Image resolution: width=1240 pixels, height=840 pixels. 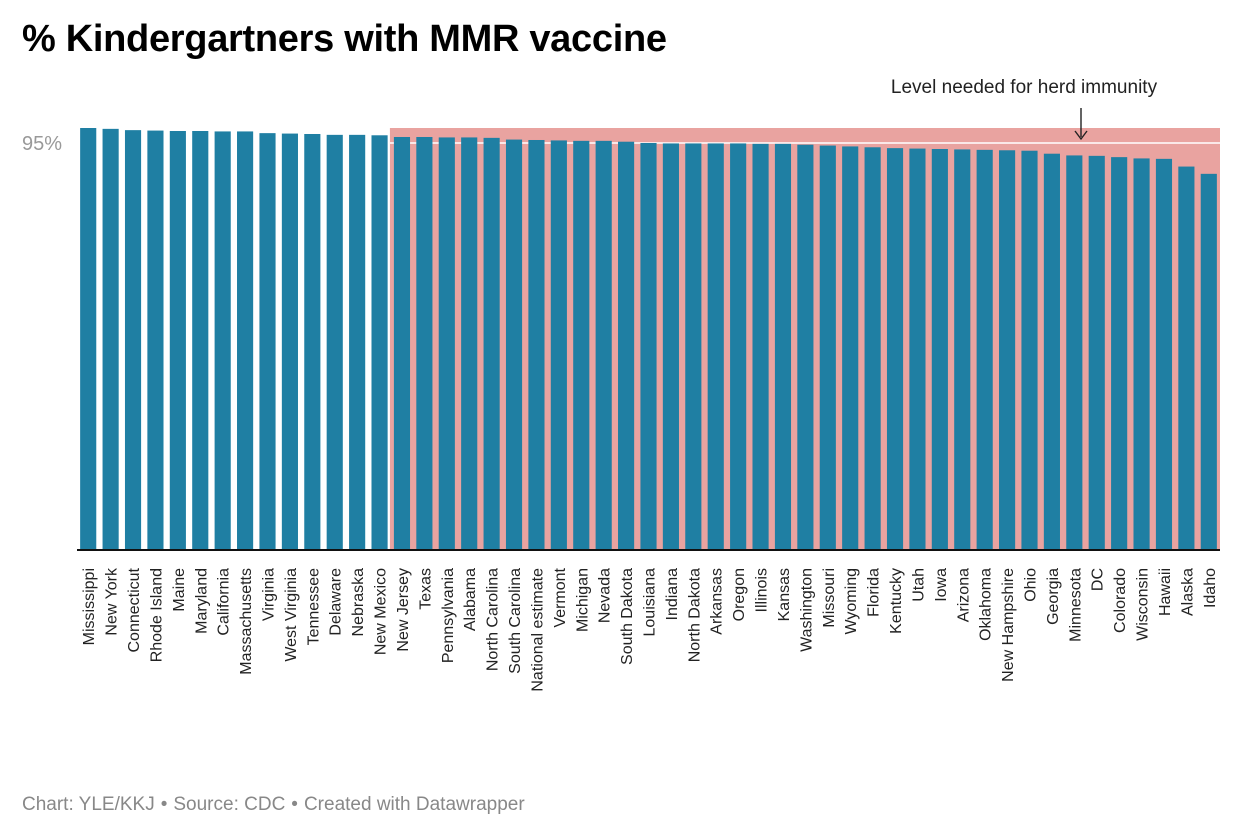 What do you see at coordinates (1008, 625) in the screenshot?
I see `x-tick-label: New Hampshire` at bounding box center [1008, 625].